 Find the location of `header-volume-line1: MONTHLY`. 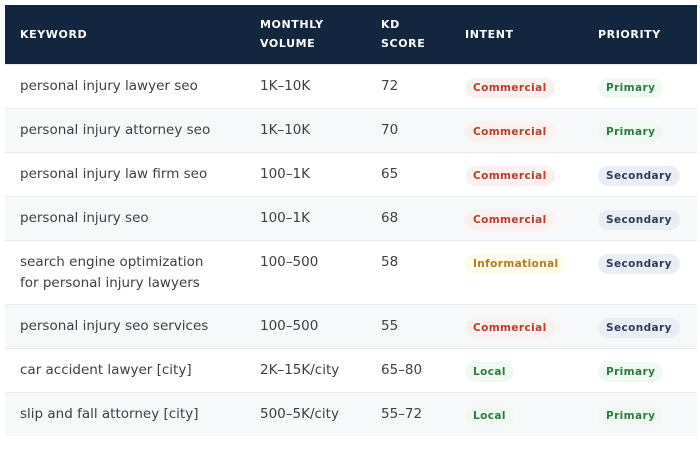

header-volume-line1: MONTHLY is located at coordinates (292, 25).